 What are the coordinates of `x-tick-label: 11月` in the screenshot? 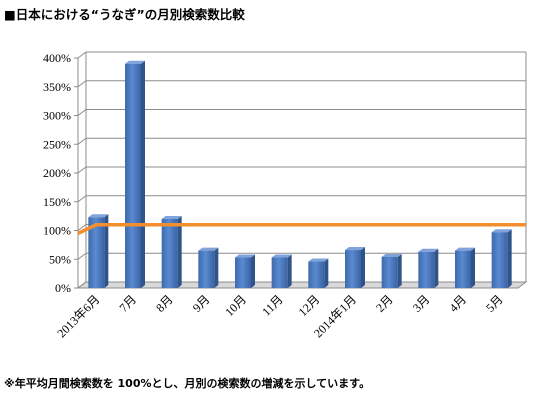 It's located at (272, 305).